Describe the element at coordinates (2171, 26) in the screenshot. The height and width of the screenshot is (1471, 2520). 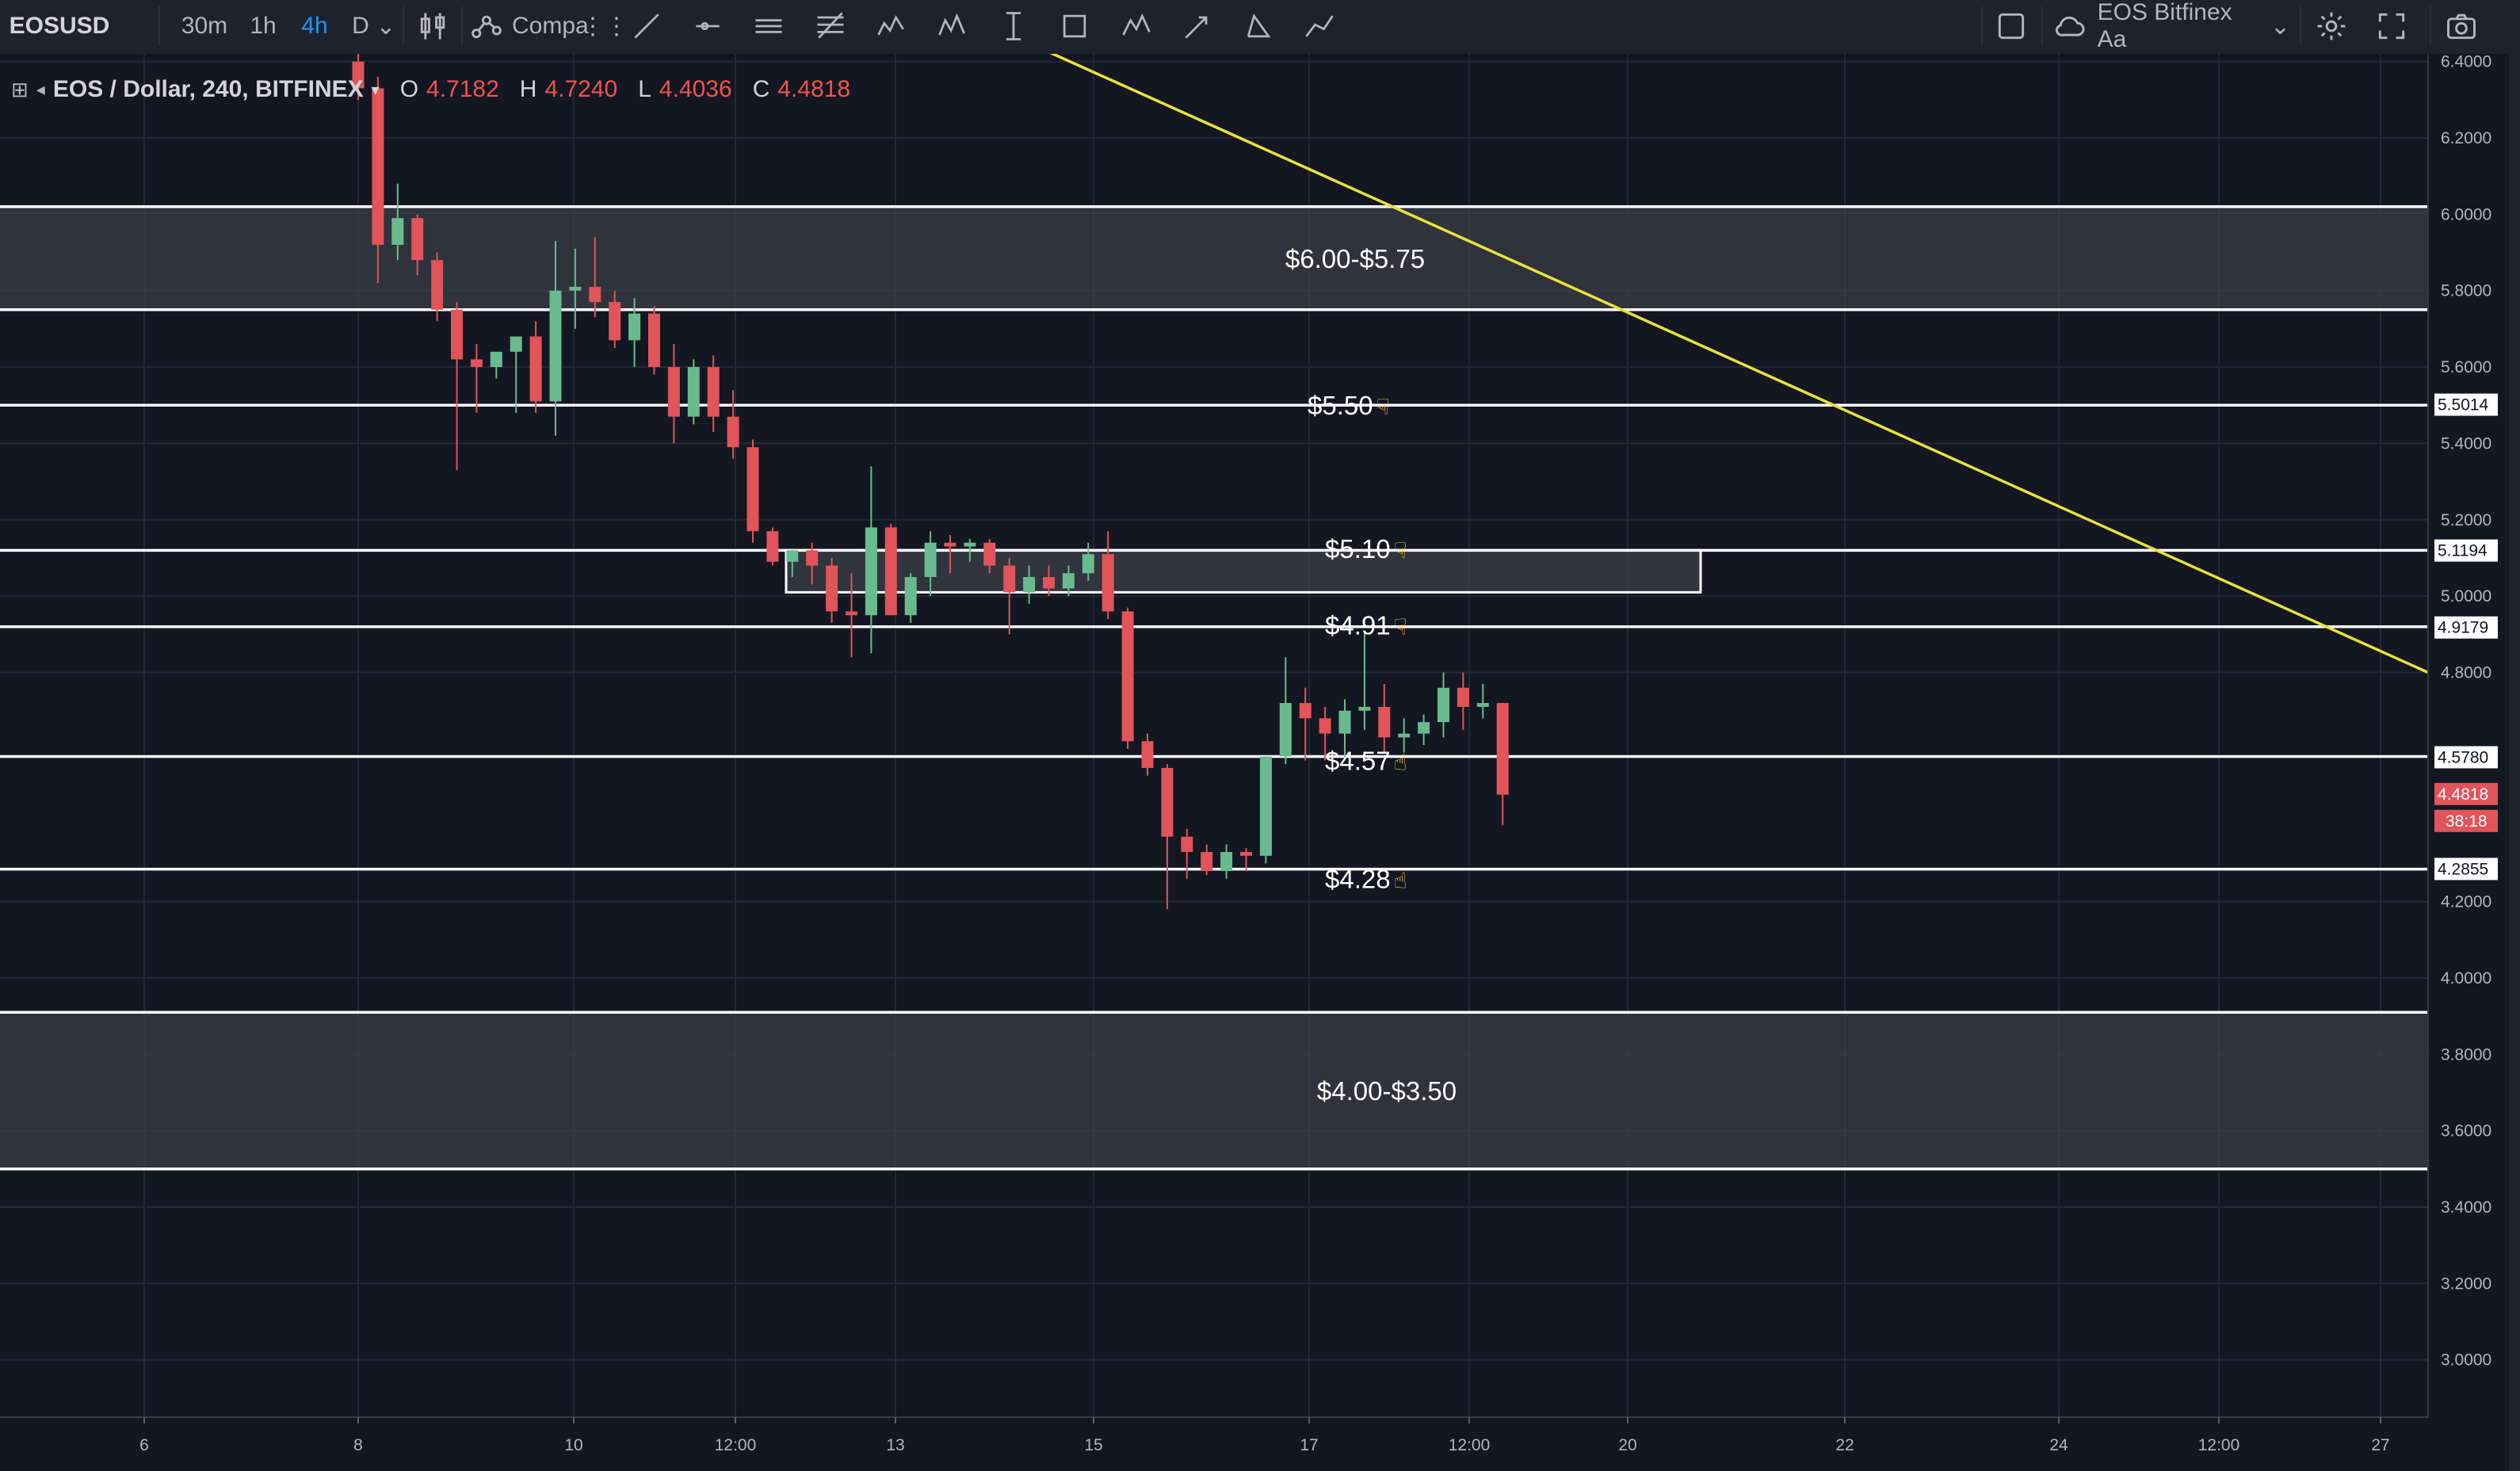
I see `layout-button: EOS Bitfinex Aa ⌄` at that location.